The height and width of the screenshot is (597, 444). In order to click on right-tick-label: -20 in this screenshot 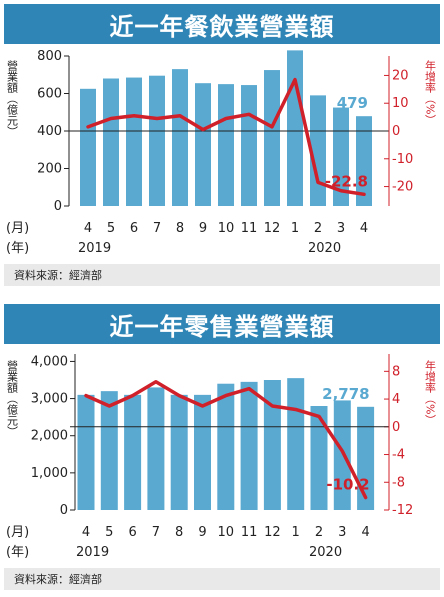, I will do `click(402, 187)`.